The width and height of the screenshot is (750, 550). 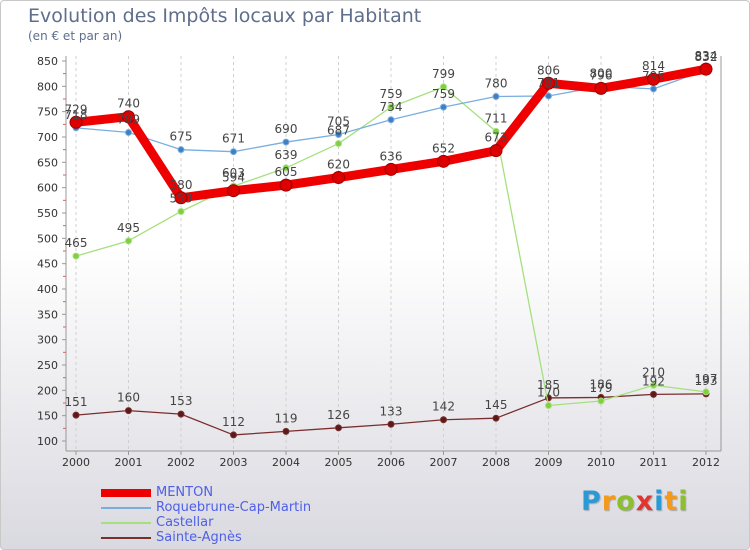 What do you see at coordinates (185, 522) in the screenshot?
I see `legend-label-castellar: Castellar` at bounding box center [185, 522].